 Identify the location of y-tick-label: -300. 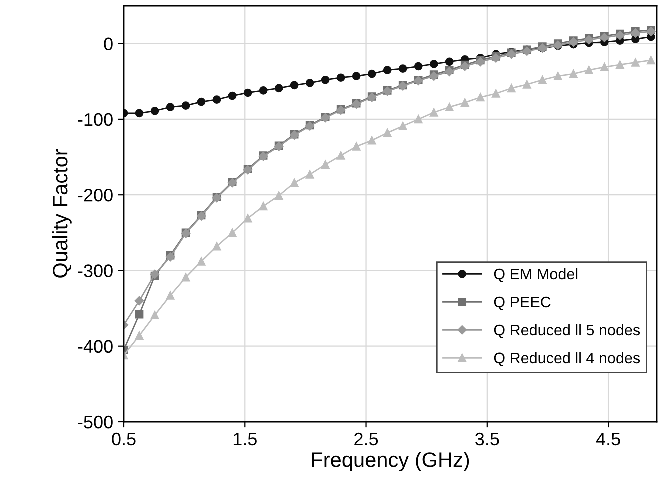
(95, 271).